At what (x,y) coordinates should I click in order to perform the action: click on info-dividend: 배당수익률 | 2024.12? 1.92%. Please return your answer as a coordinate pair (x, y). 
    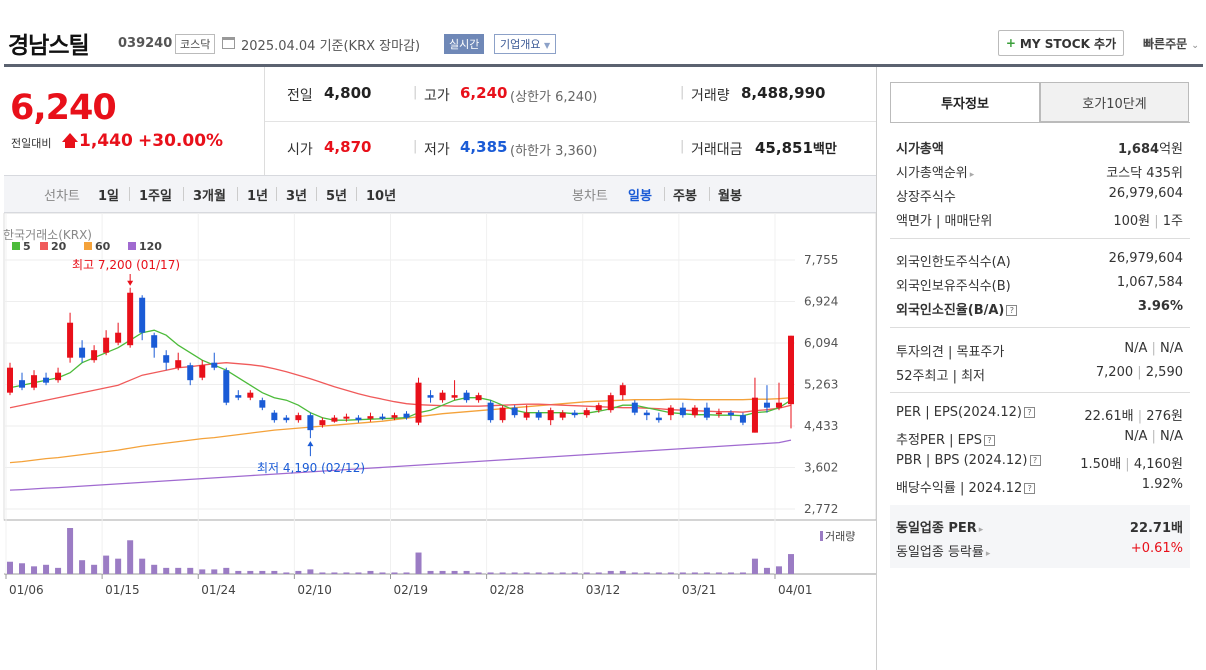
    Looking at the image, I should click on (1039, 486).